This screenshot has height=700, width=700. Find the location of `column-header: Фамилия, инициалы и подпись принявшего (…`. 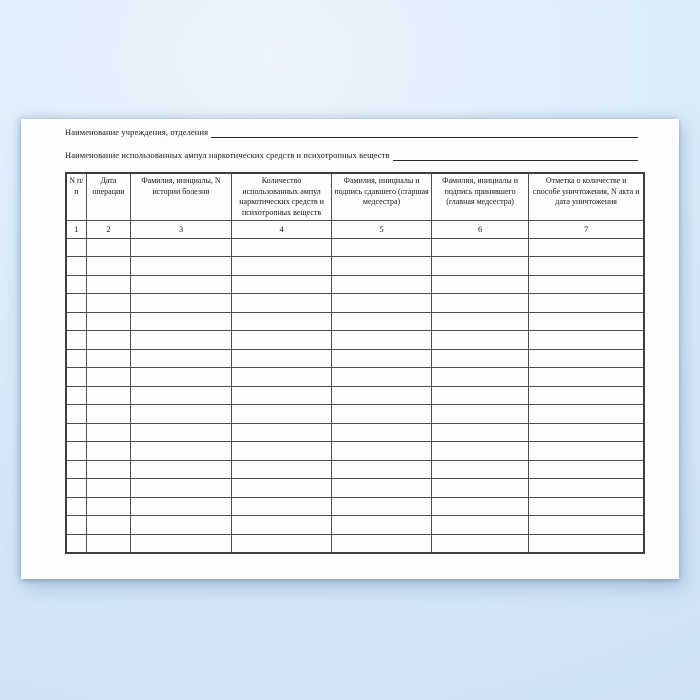

column-header: Фамилия, инициалы и подпись принявшего (… is located at coordinates (480, 196).